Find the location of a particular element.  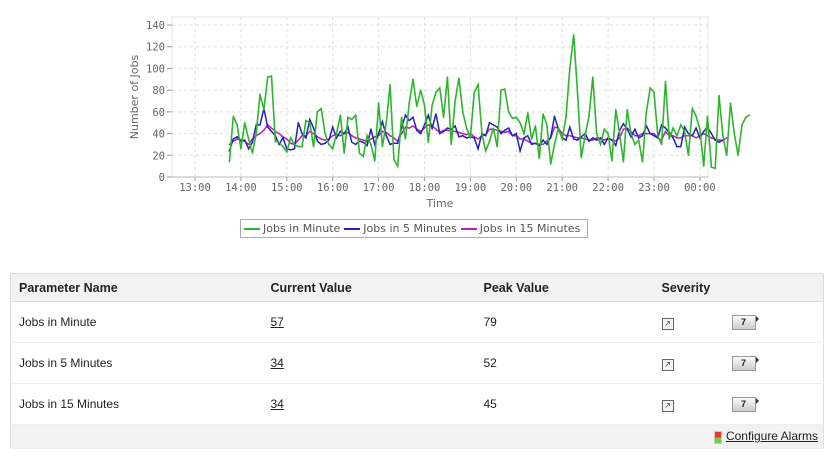

y-tick-label: 80 is located at coordinates (158, 91).